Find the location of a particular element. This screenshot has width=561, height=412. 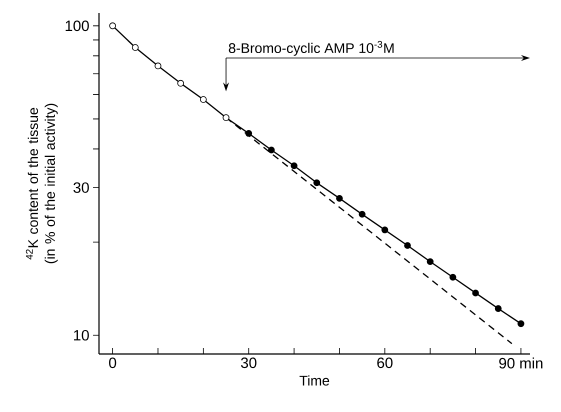

y-axis-title: $^{42}$K content of the tissue (in % of the initial activity) is located at coordinates (42, 184).